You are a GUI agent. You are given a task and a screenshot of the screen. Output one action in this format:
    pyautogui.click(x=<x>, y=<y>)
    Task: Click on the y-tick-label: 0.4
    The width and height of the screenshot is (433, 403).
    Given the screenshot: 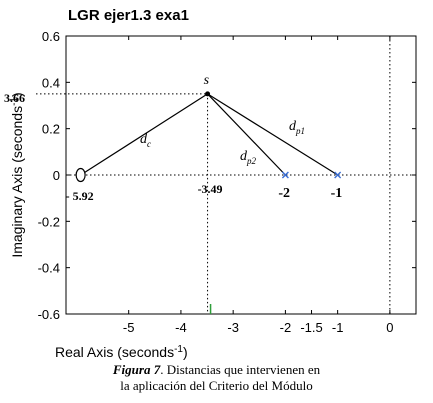 What is the action you would take?
    pyautogui.click(x=51, y=82)
    